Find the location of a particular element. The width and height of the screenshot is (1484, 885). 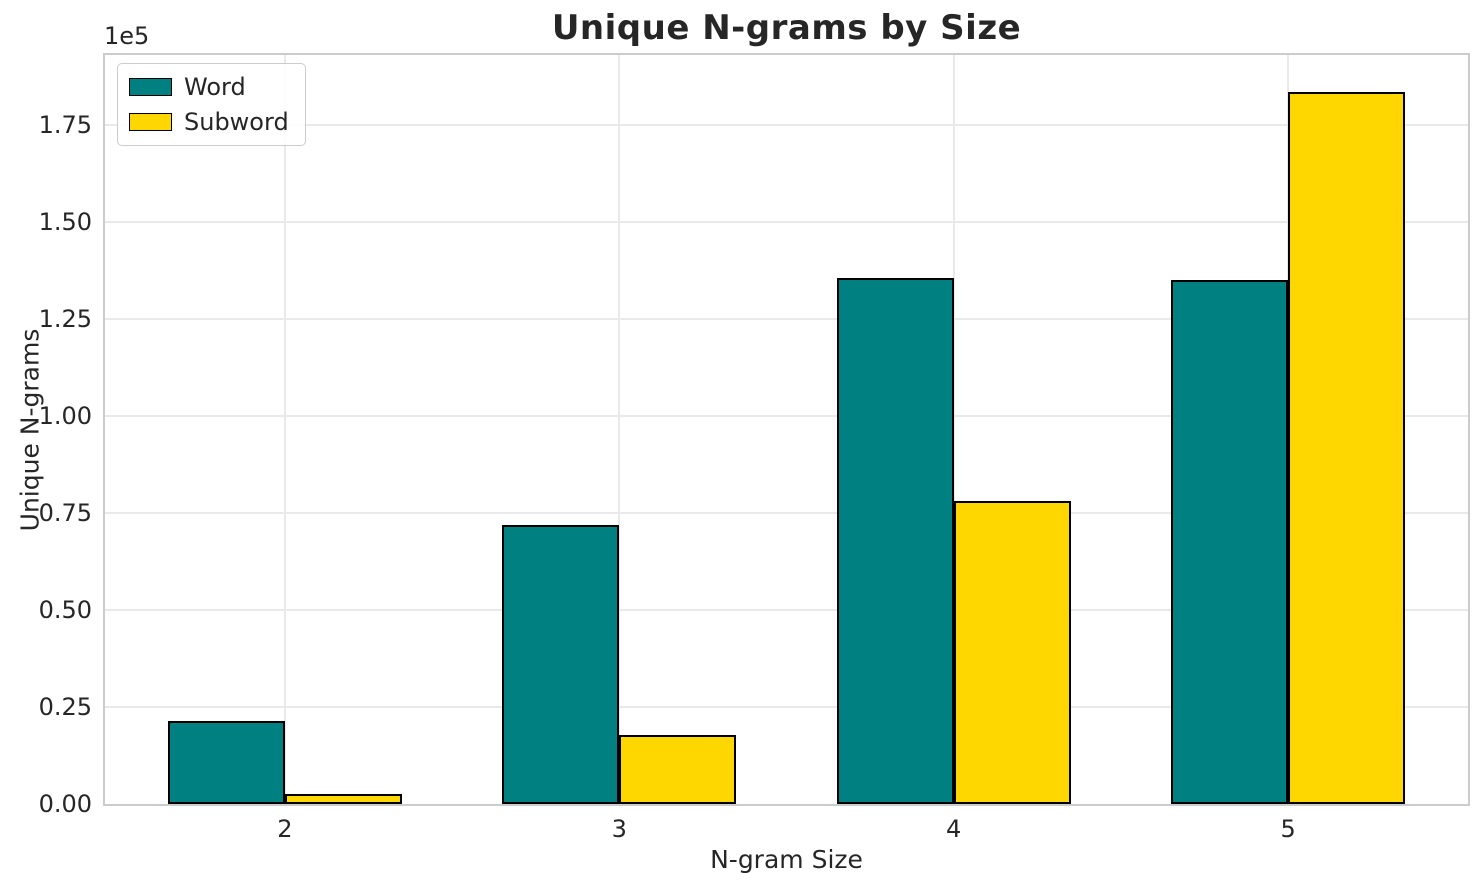

legend-item-subword: Subword is located at coordinates (209, 122).